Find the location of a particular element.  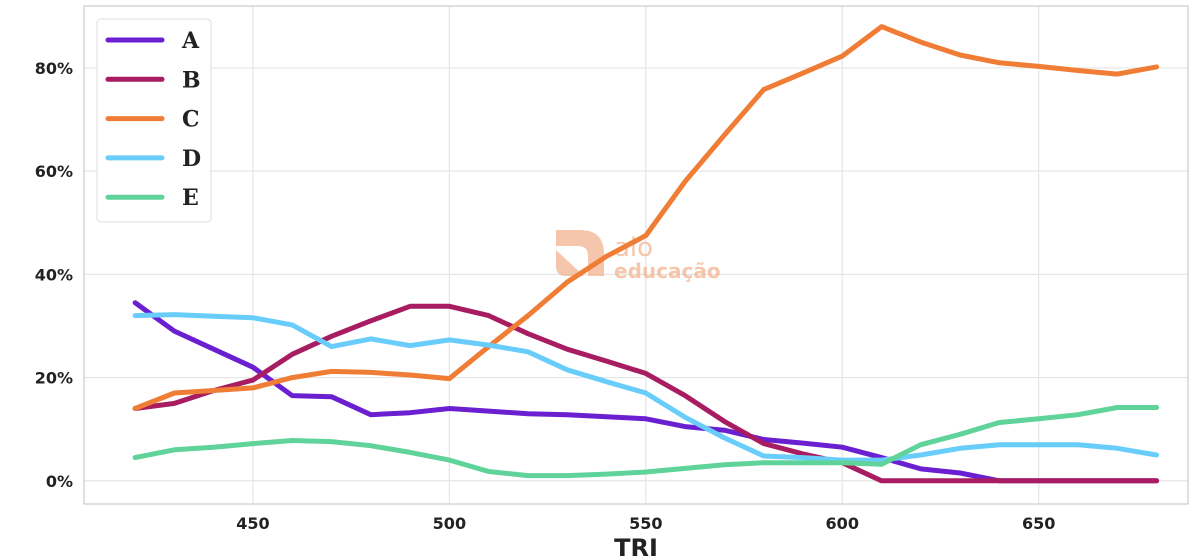

series-line-e is located at coordinates (646, 442).